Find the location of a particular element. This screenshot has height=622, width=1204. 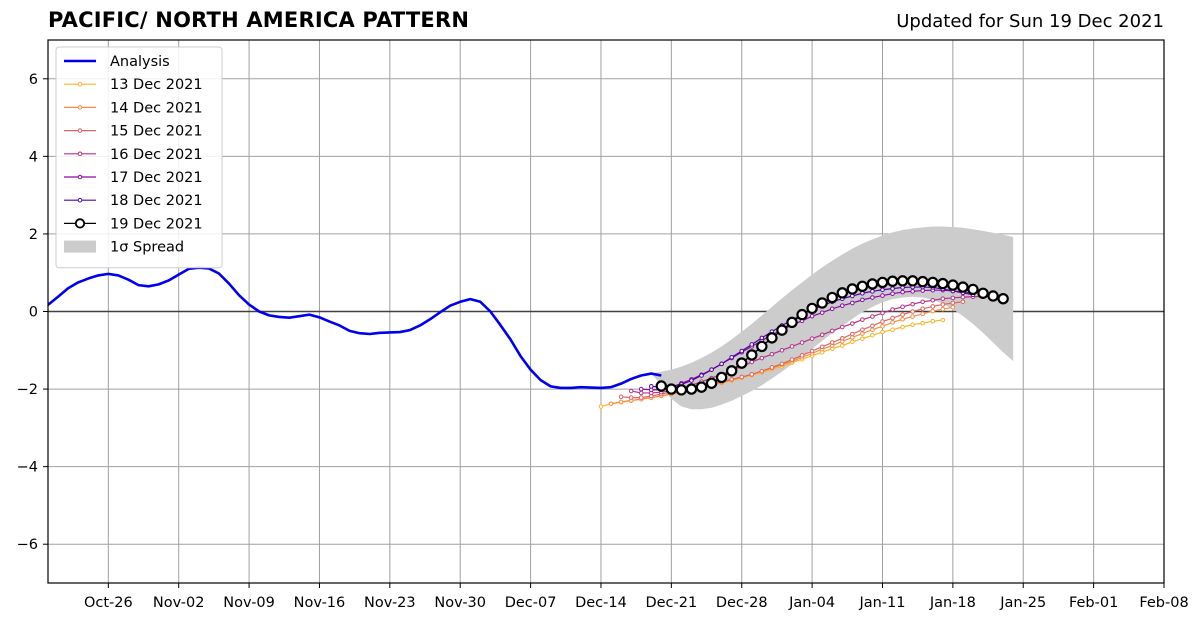

legend-label: 14 Dec 2021 is located at coordinates (156, 108).